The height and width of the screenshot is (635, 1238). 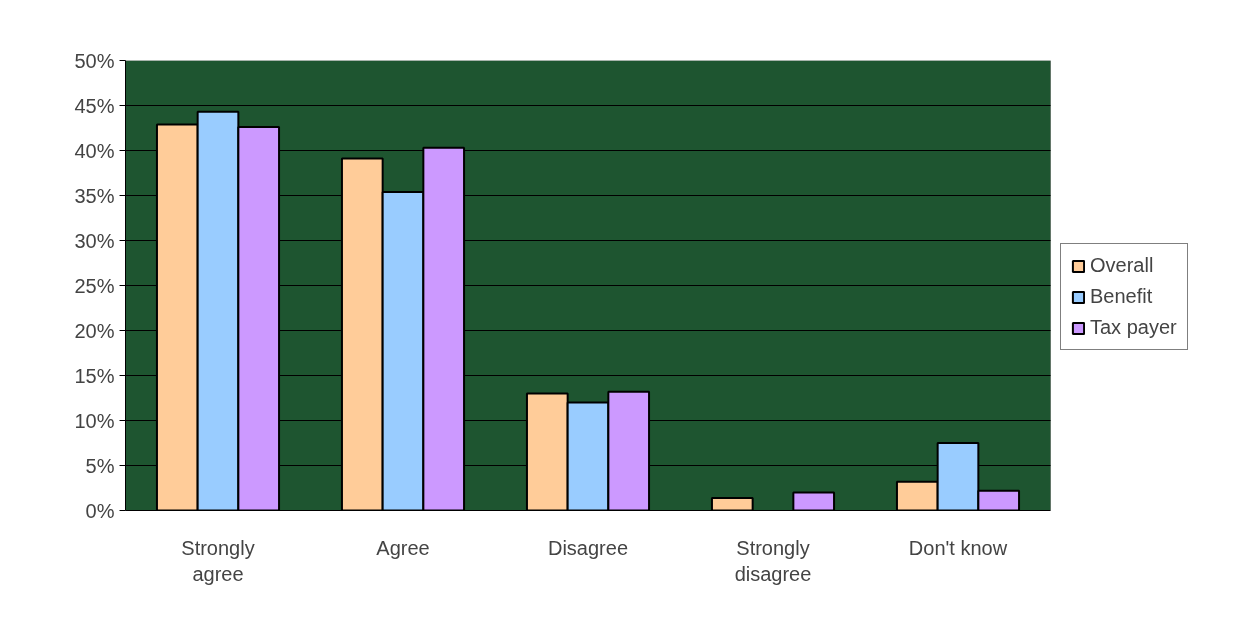 What do you see at coordinates (94, 330) in the screenshot?
I see `y-tick-label: 20%` at bounding box center [94, 330].